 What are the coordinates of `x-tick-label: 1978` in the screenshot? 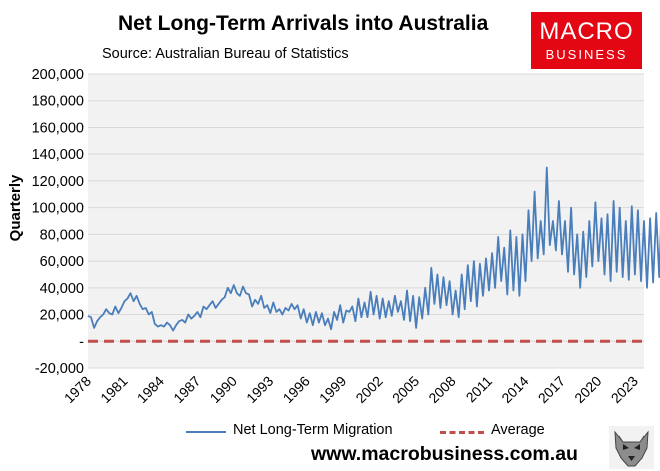 It's located at (77, 389).